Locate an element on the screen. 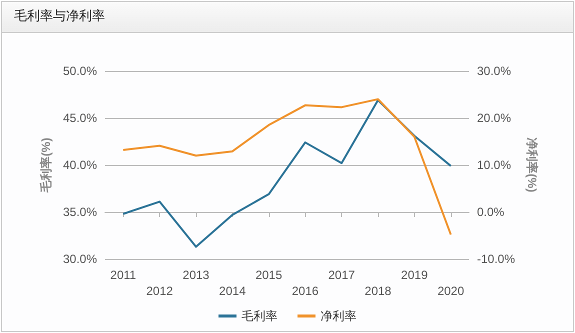 The width and height of the screenshot is (575, 333). y-tick-label: 40.0% is located at coordinates (80, 165).